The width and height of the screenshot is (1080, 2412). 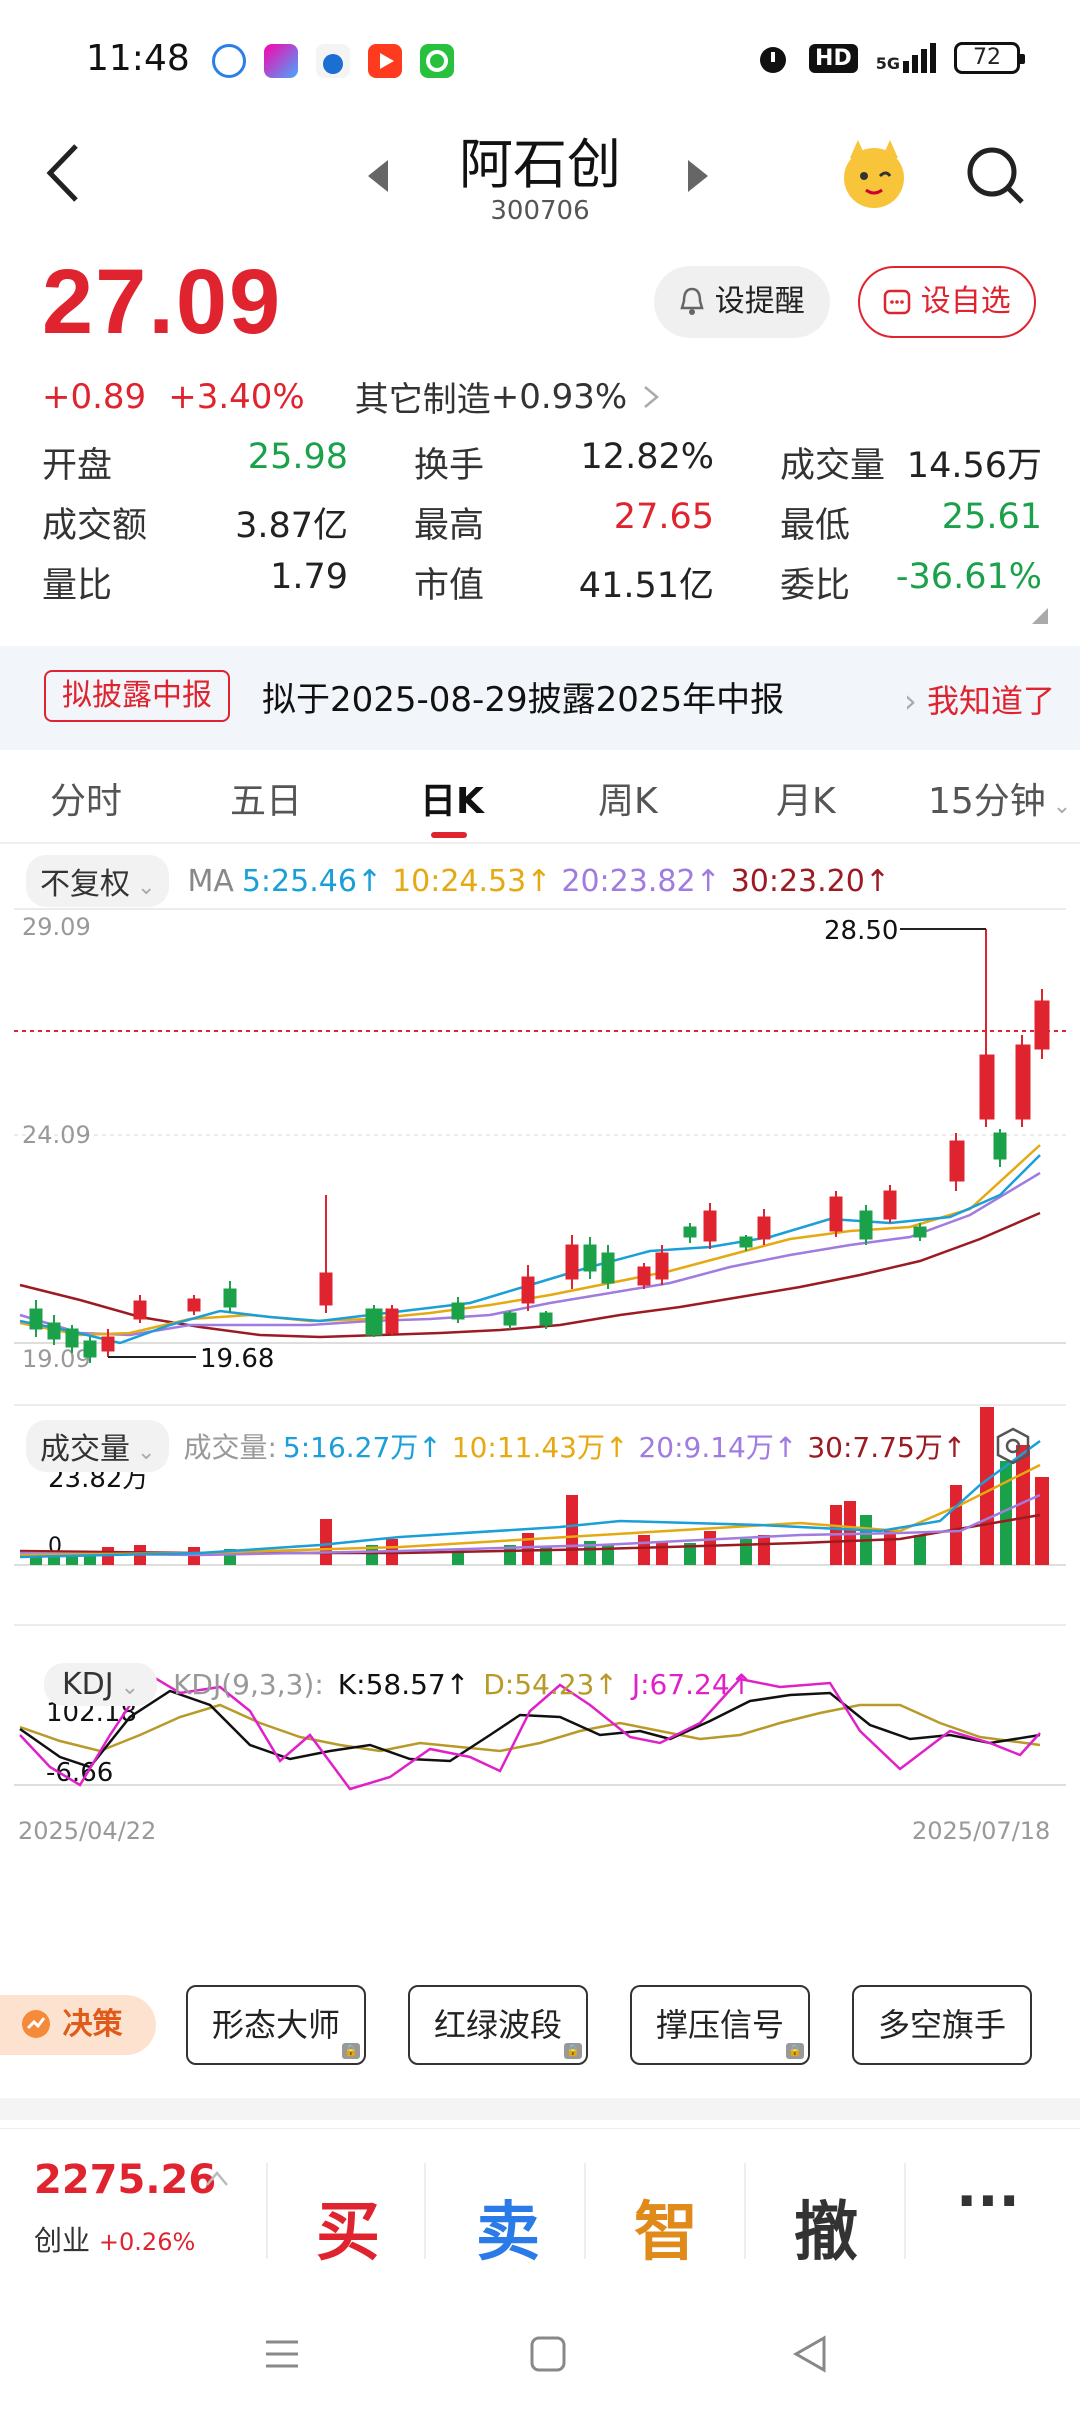 I want to click on add-watchlist-button: 设自选, so click(x=947, y=302).